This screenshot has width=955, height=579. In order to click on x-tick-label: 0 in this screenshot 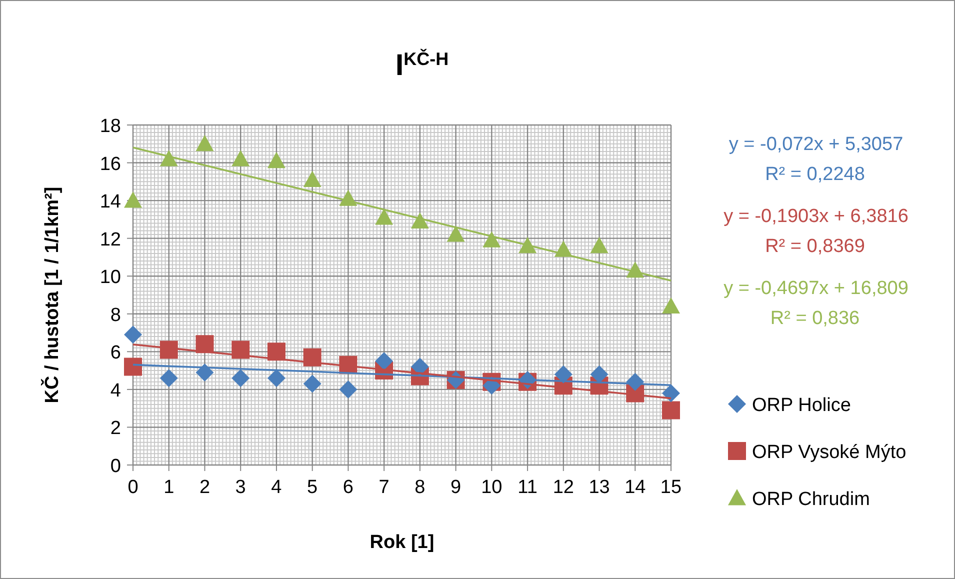, I will do `click(133, 487)`.